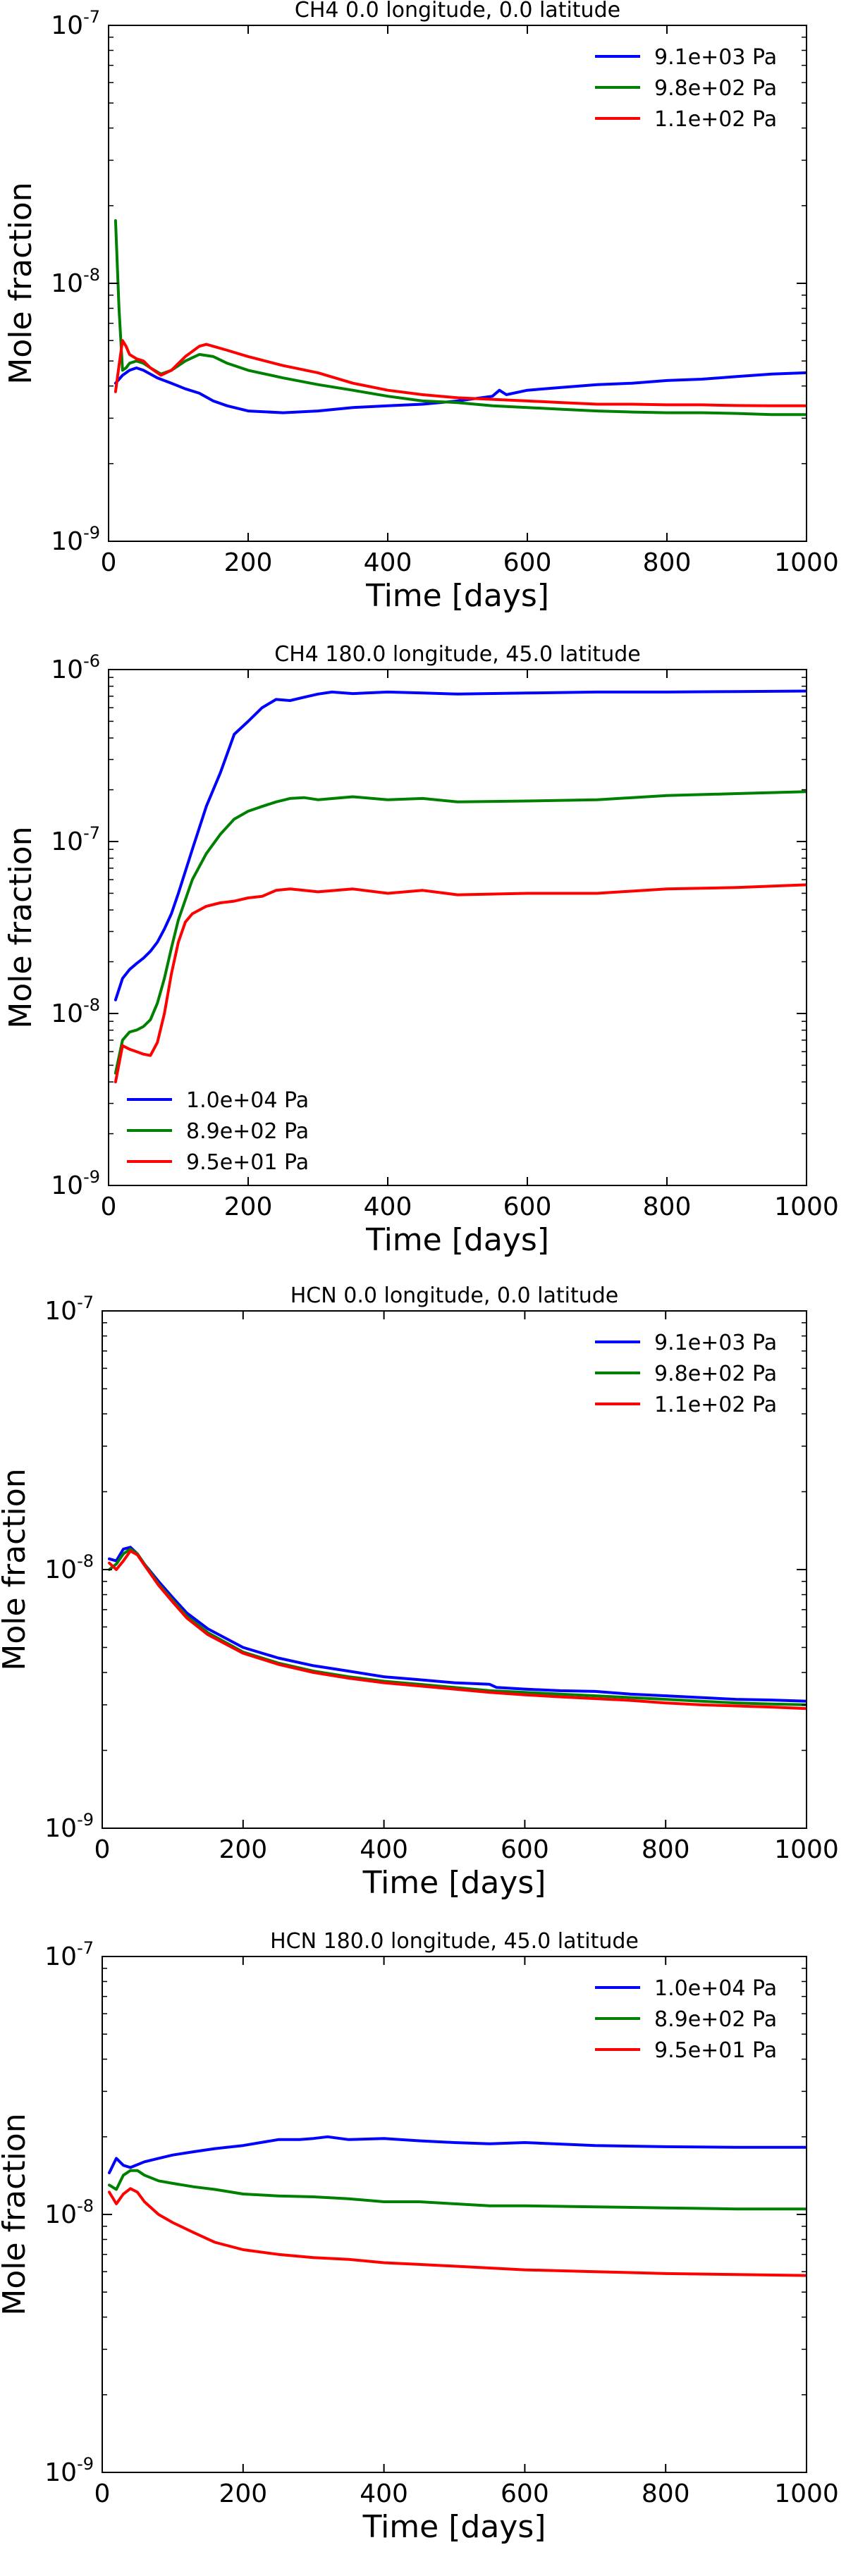 Image resolution: width=846 pixels, height=2576 pixels. What do you see at coordinates (91, 661) in the screenshot?
I see `y-tick-exponent: -6` at bounding box center [91, 661].